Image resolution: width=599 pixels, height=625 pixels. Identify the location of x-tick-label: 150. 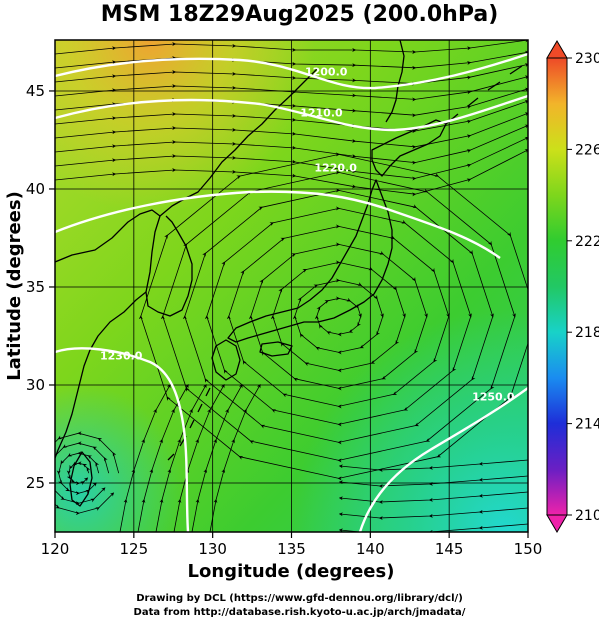
(528, 549).